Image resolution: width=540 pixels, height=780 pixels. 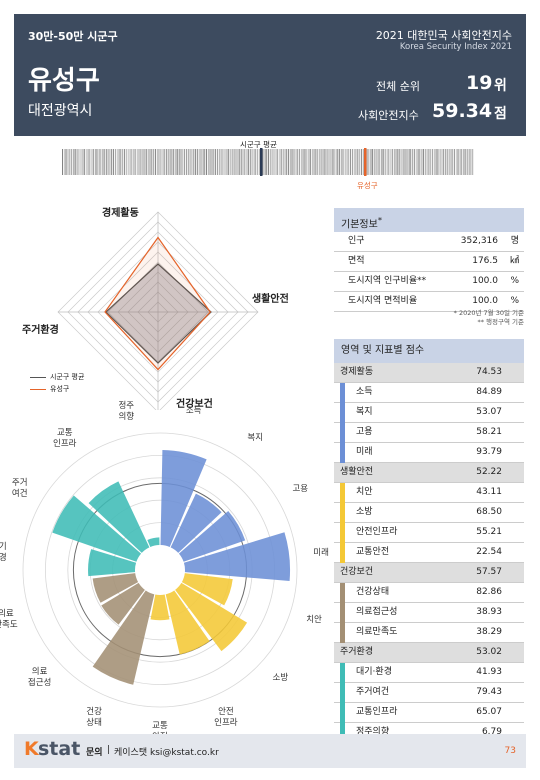 I want to click on legend-avg-text: 시군구 평균, so click(x=67, y=377).